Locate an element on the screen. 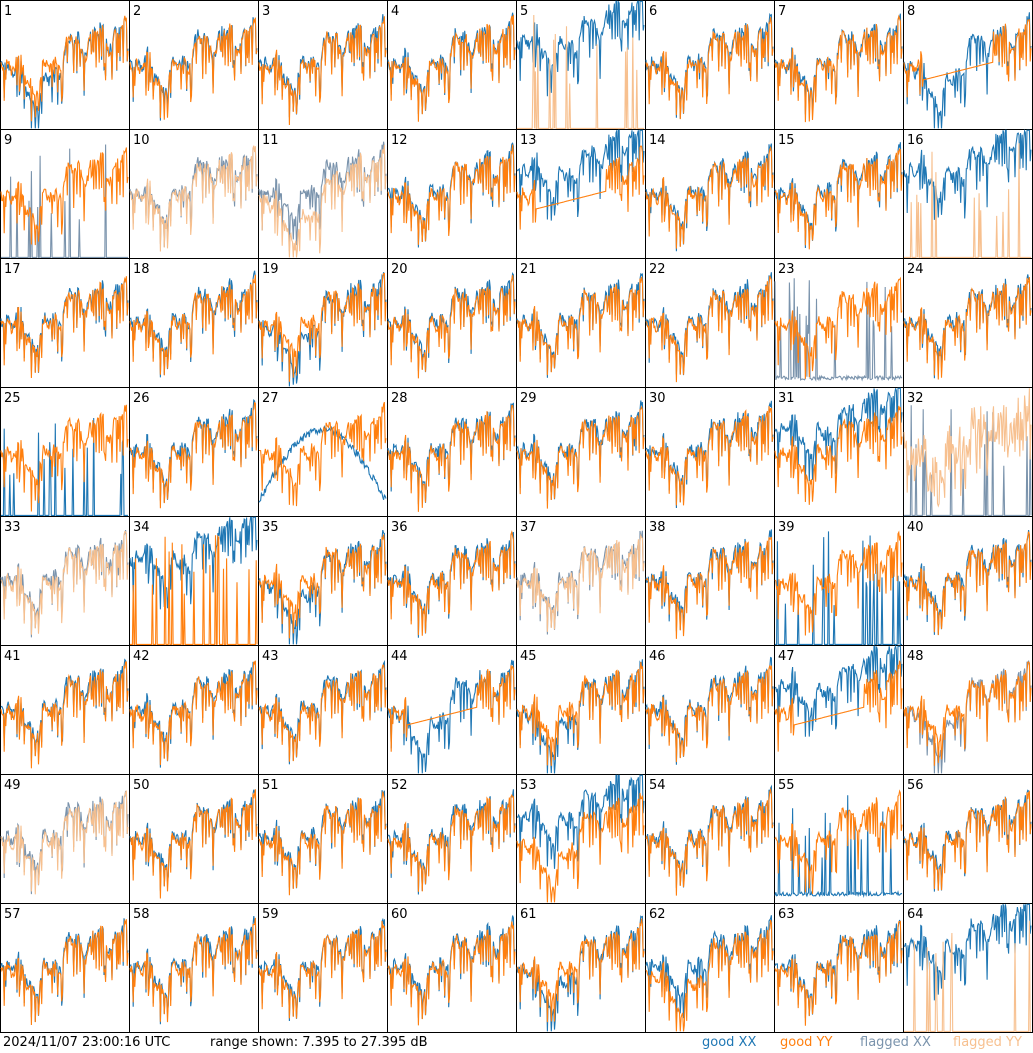  tile-label: 22 is located at coordinates (657, 269).